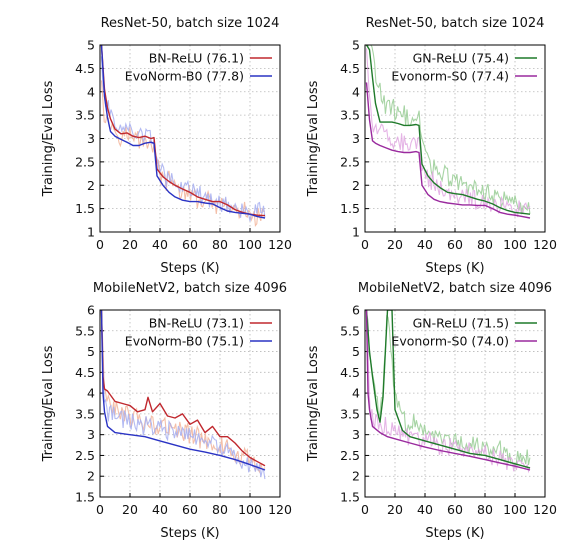 The width and height of the screenshot is (582, 558). I want to click on legend-label: GN-ReLU (71.5), so click(461, 323).